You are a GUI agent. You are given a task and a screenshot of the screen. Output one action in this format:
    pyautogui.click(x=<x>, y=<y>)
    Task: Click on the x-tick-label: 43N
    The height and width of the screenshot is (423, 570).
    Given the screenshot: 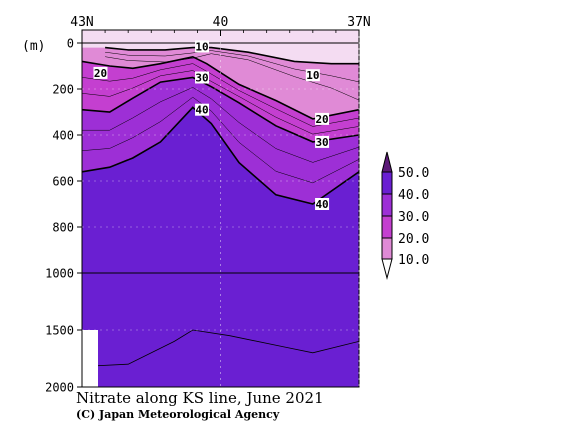 What is the action you would take?
    pyautogui.click(x=81, y=22)
    